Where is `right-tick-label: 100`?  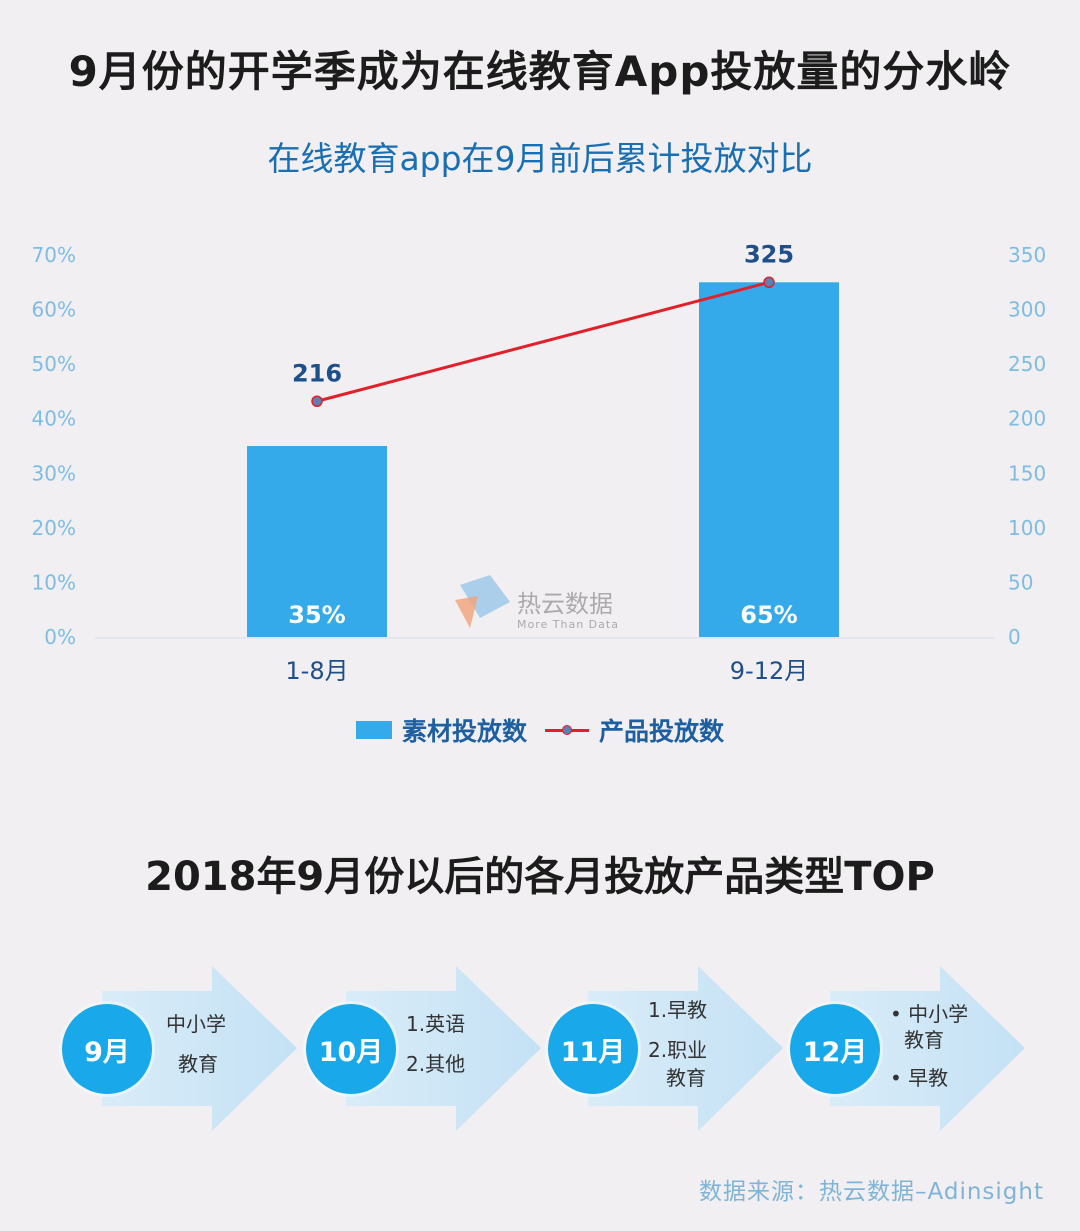
right-tick-label: 100 is located at coordinates (1027, 528).